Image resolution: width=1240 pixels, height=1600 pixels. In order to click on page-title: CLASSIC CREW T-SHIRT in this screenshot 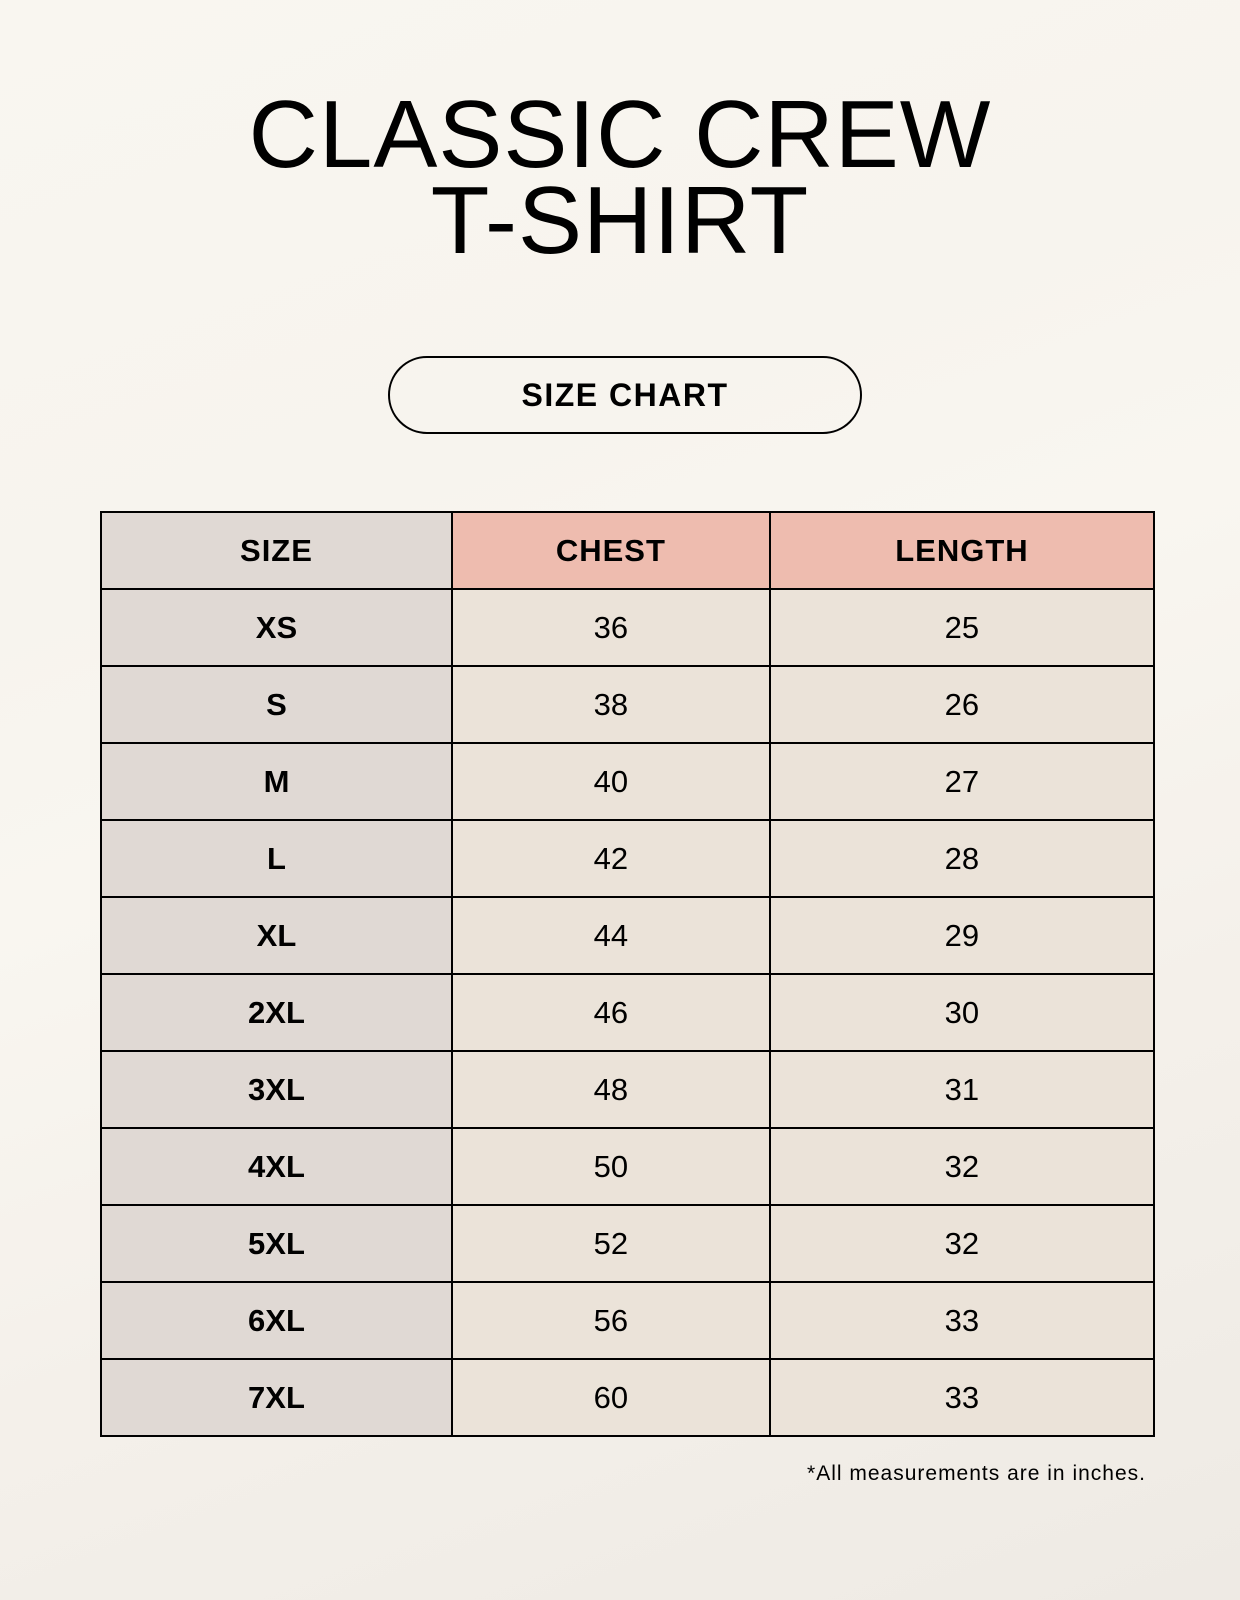, I will do `click(620, 177)`.